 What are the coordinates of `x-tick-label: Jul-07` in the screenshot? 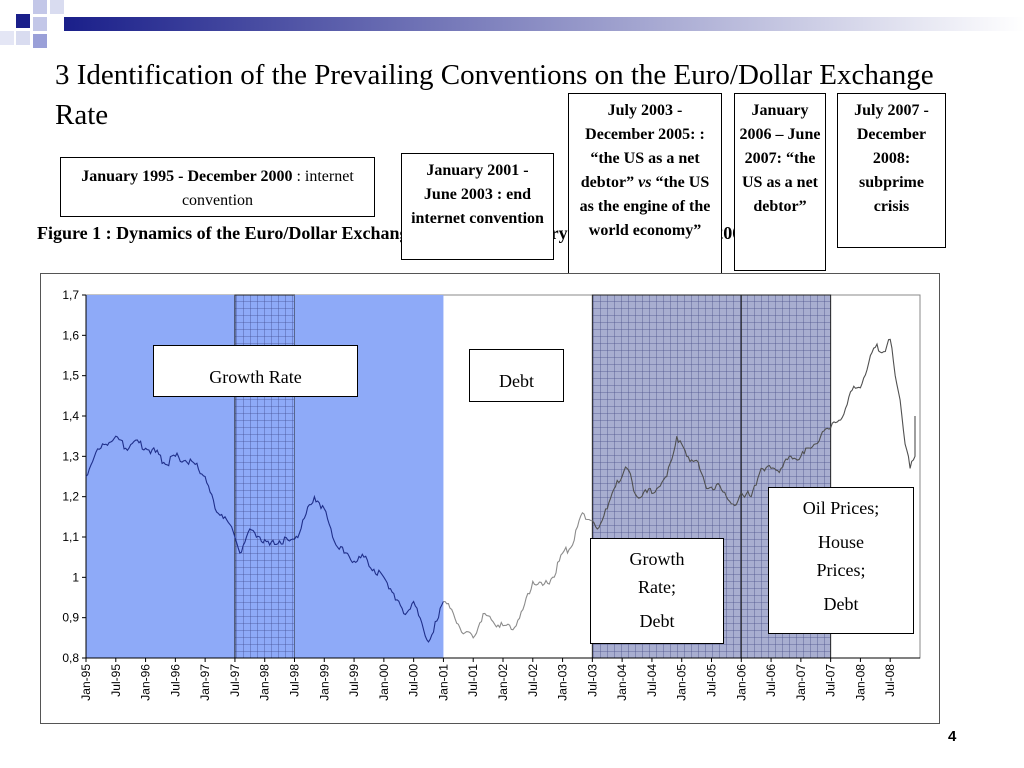 It's located at (831, 680).